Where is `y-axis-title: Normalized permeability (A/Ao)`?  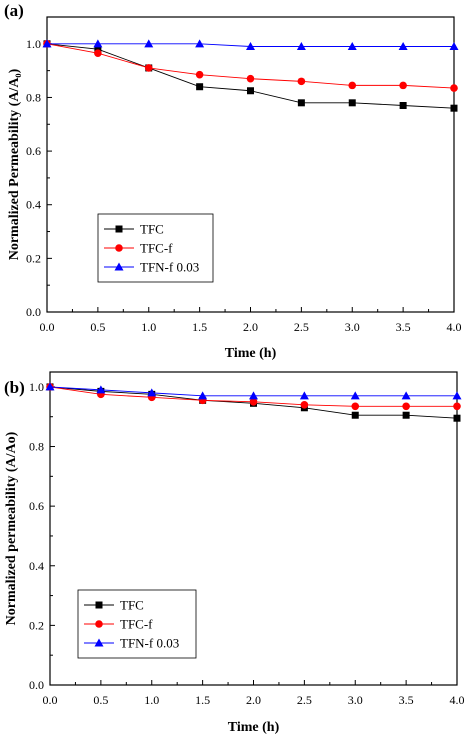
y-axis-title: Normalized permeability (A/Ao) is located at coordinates (11, 528).